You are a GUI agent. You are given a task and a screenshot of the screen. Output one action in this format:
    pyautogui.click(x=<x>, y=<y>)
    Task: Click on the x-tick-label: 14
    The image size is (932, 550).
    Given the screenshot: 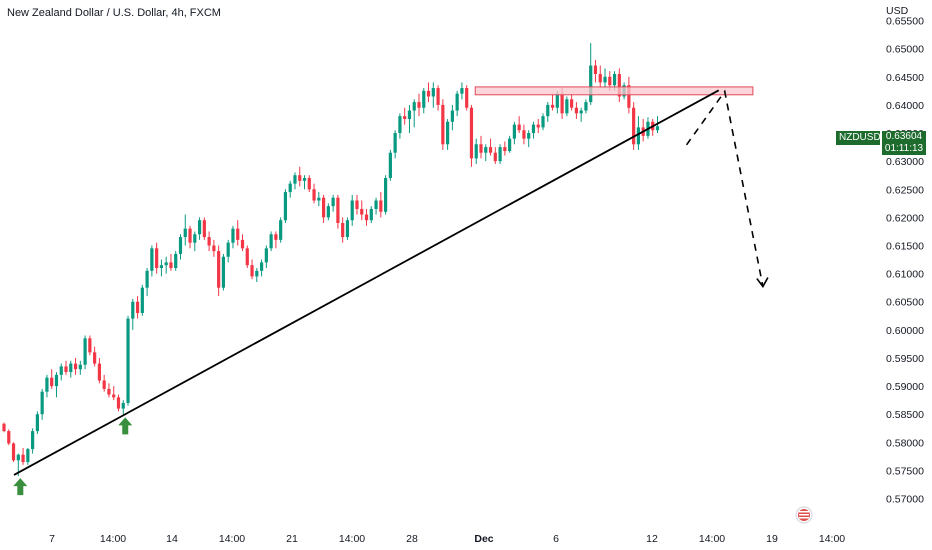 What is the action you would take?
    pyautogui.click(x=172, y=539)
    